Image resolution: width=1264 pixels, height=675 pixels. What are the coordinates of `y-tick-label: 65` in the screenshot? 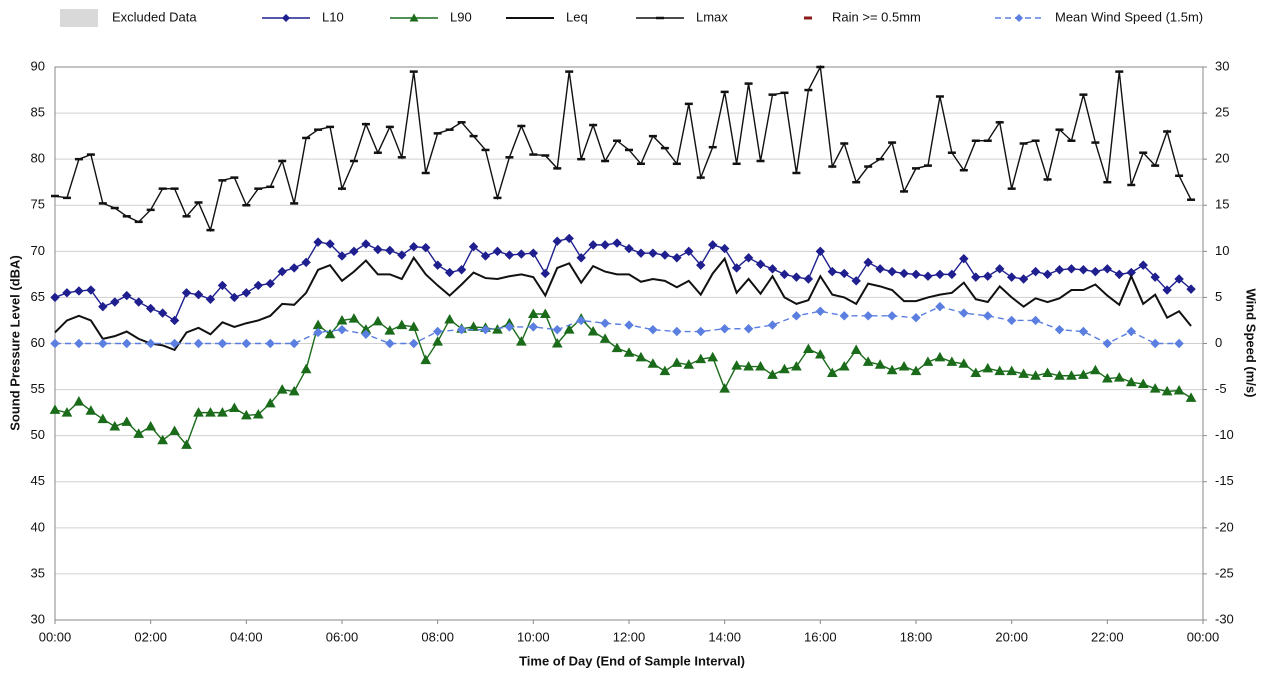 It's located at (38, 296).